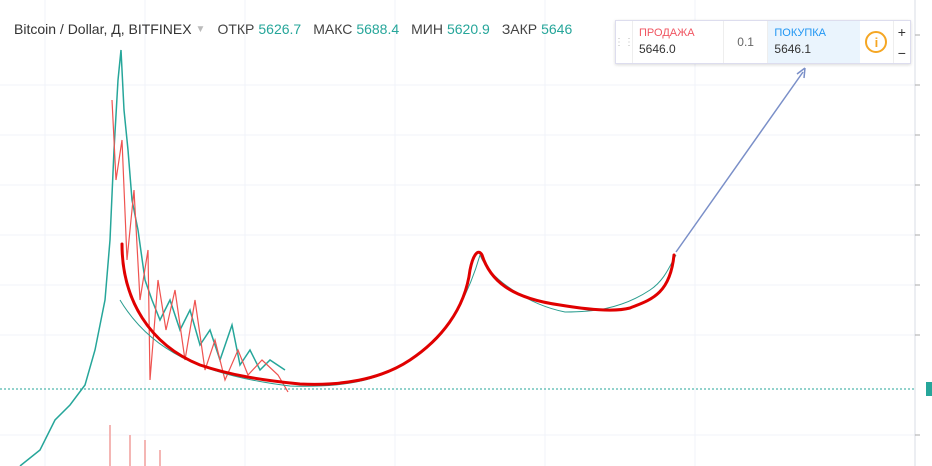  I want to click on axis-ticks, so click(917, 235).